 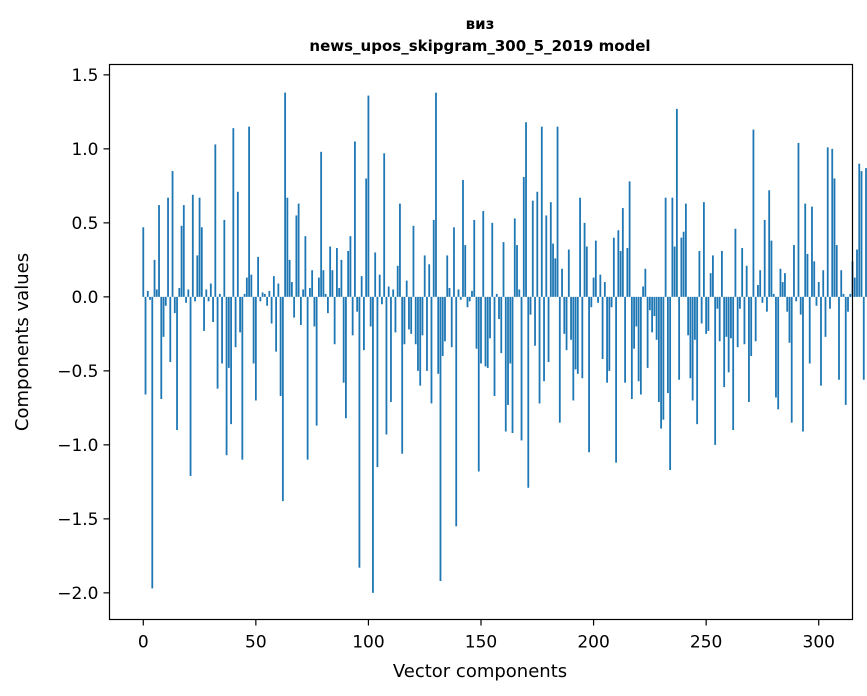 I want to click on x-tick-label: 100, so click(x=368, y=643).